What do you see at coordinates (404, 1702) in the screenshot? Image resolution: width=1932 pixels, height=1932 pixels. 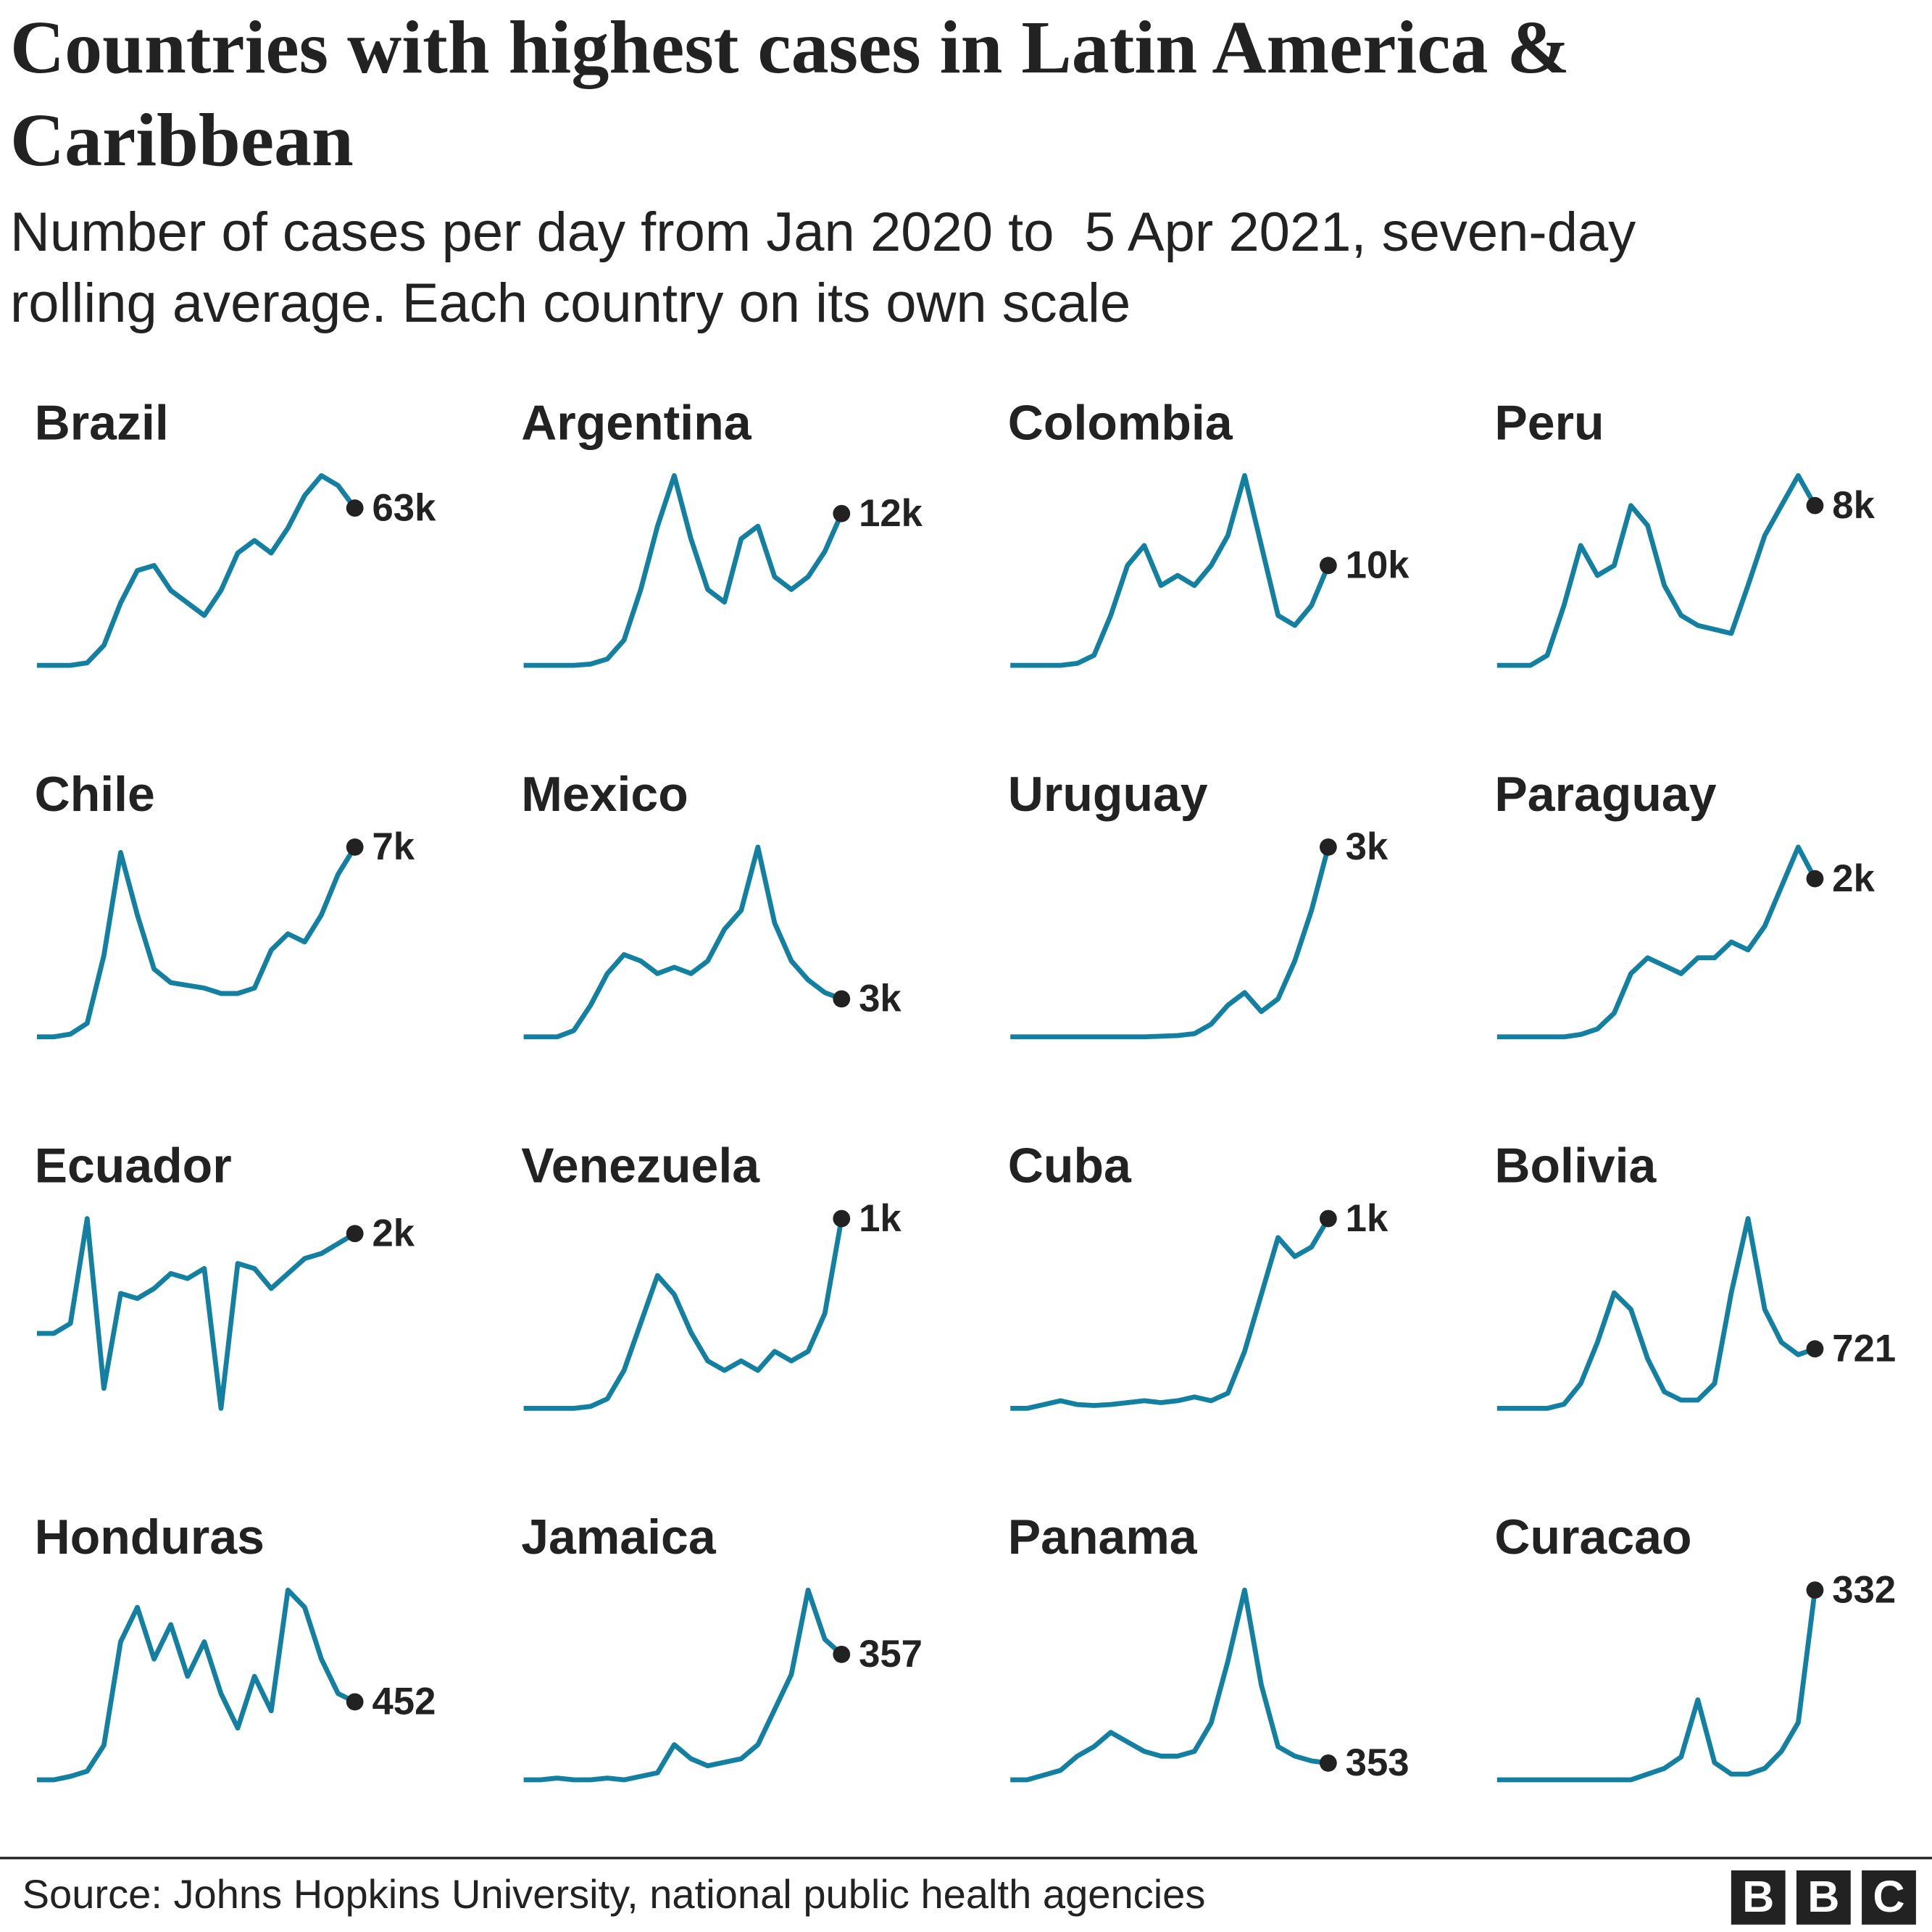 I see `value-label: 452` at bounding box center [404, 1702].